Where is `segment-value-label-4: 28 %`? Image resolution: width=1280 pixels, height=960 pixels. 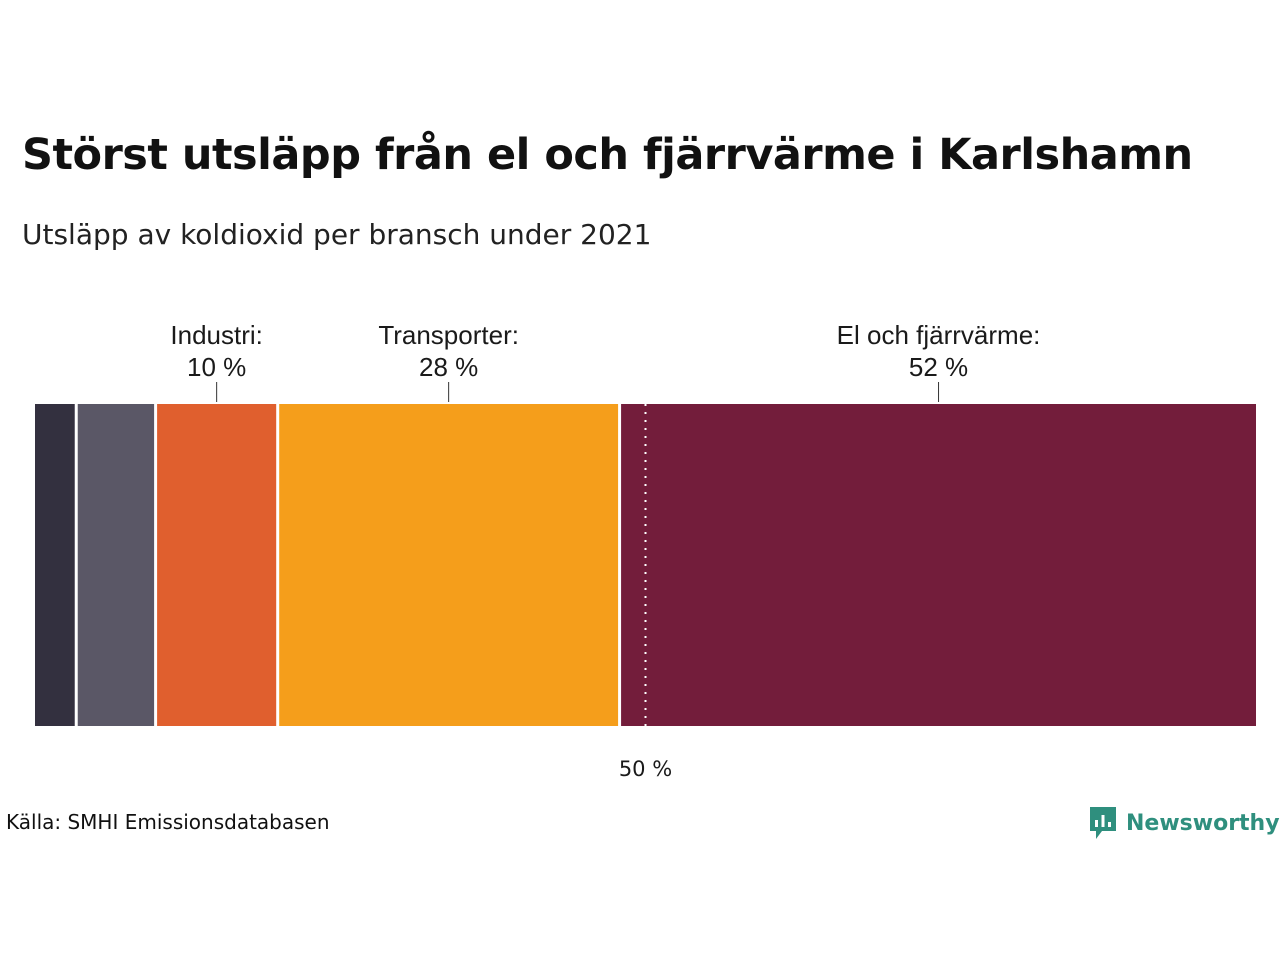 segment-value-label-4: 28 % is located at coordinates (448, 367).